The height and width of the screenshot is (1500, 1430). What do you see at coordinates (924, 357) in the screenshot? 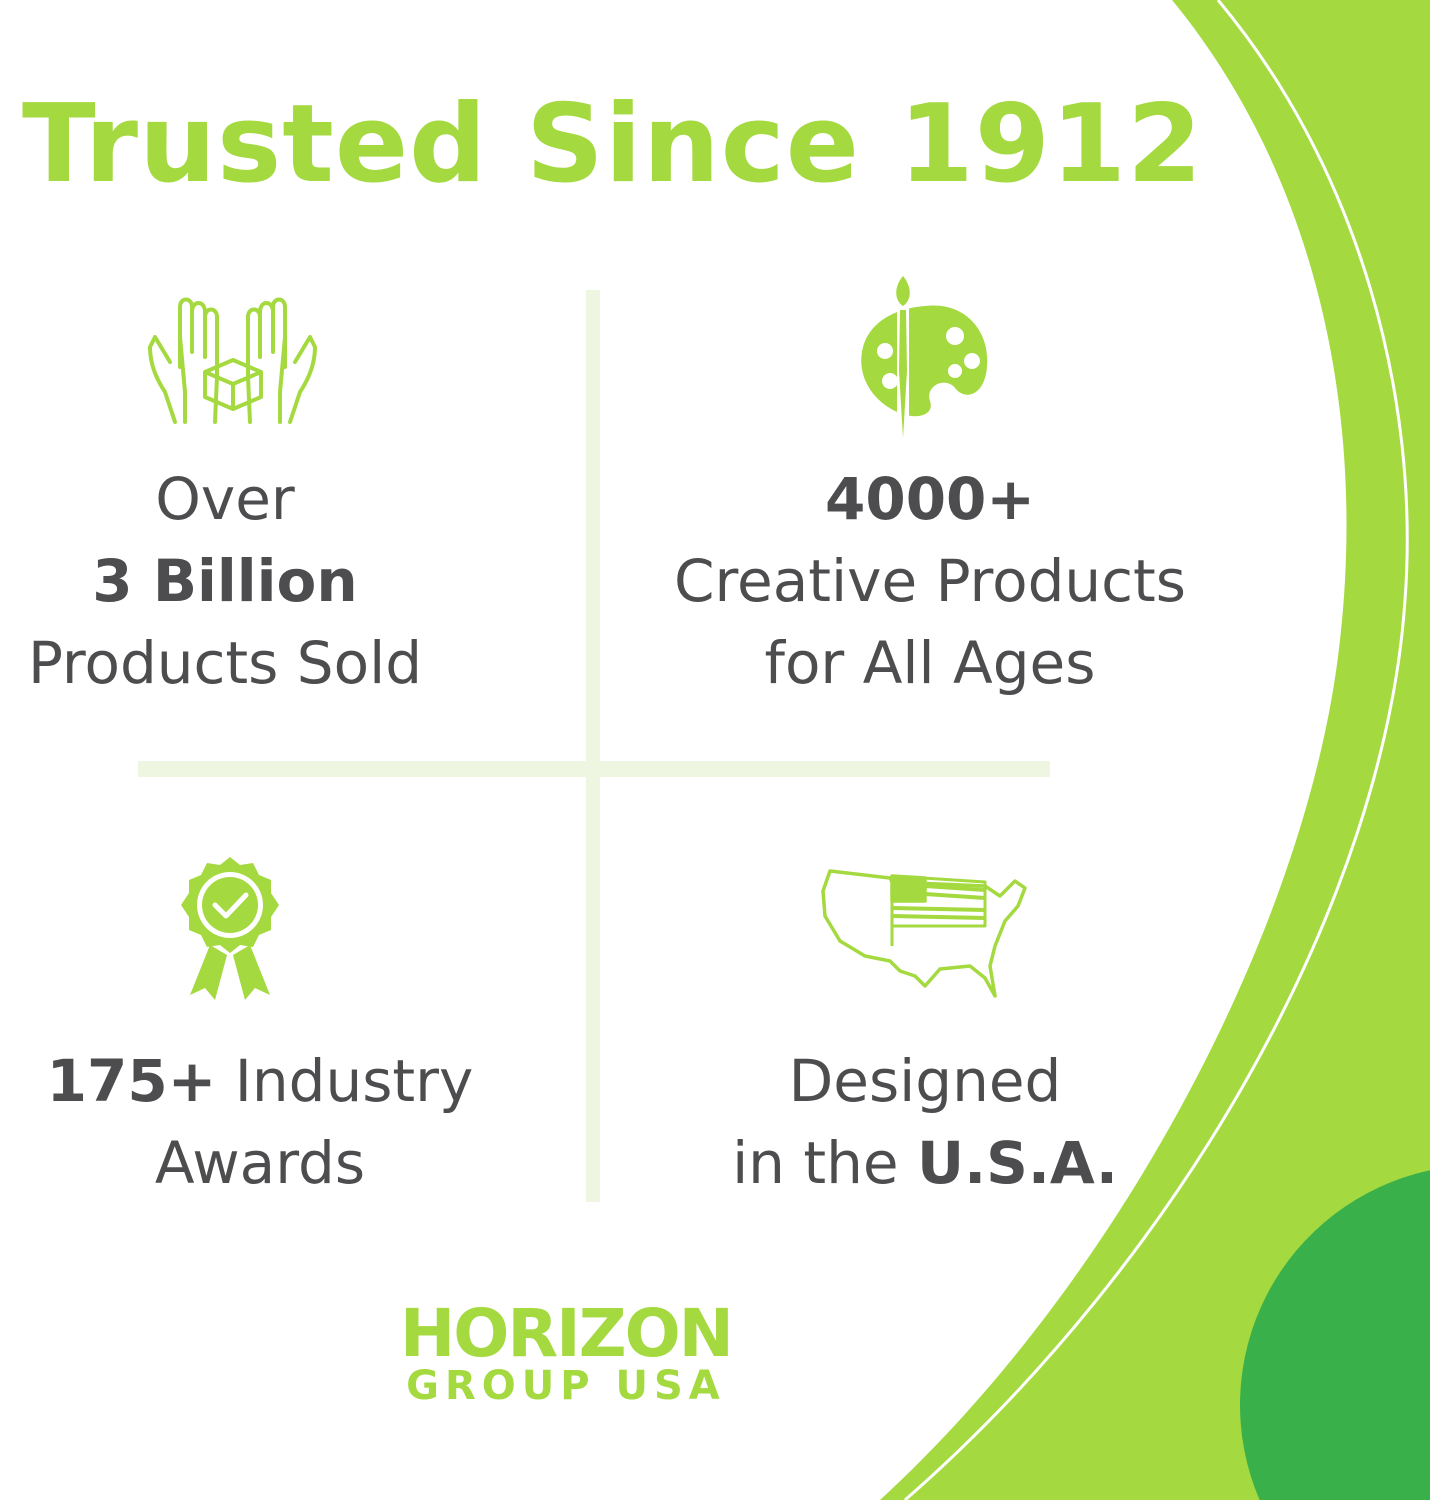
I see `paint-palette-icon` at bounding box center [924, 357].